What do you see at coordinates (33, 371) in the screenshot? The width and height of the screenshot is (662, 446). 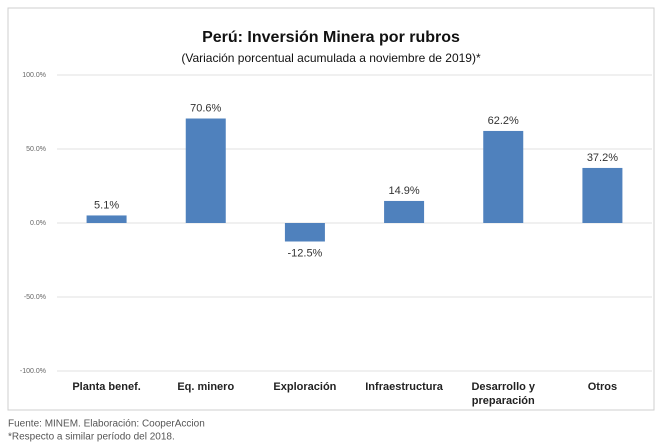 I see `y-tick-label: -100.0%` at bounding box center [33, 371].